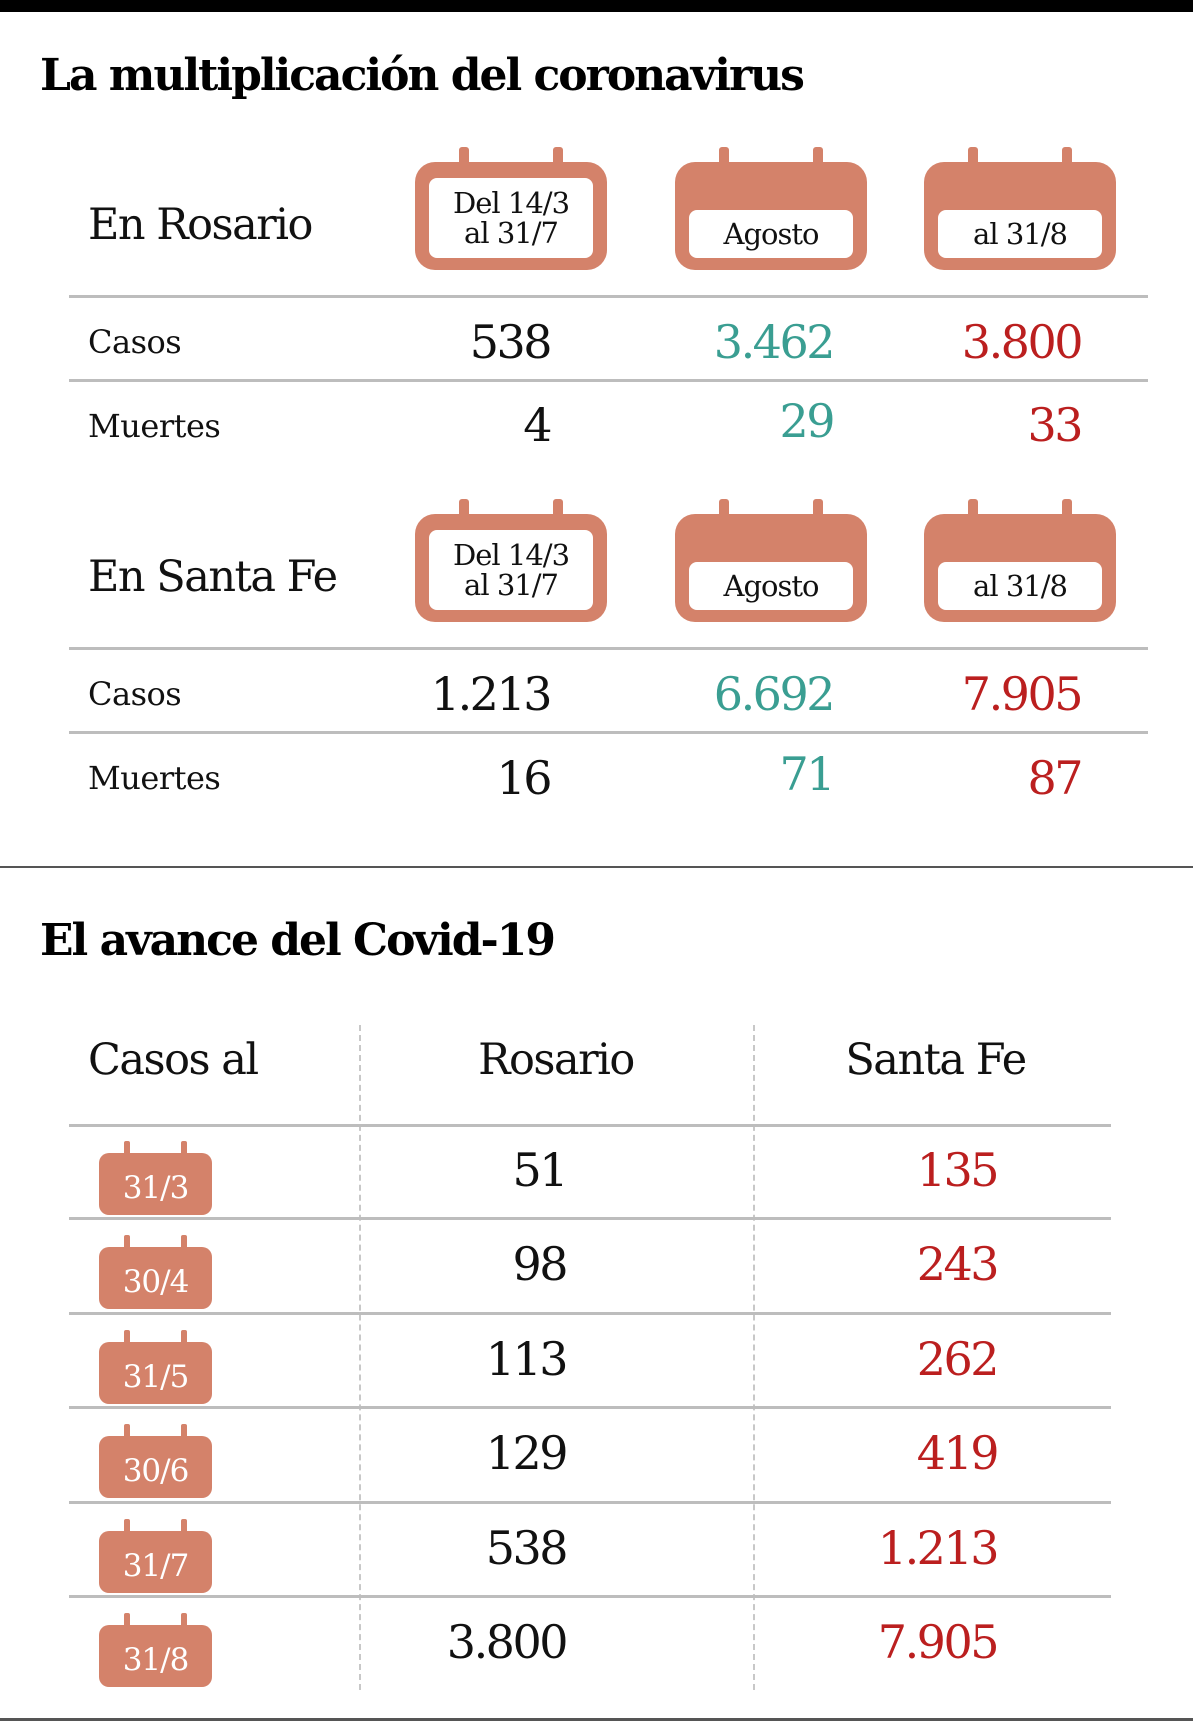  Describe the element at coordinates (958, 1358) in the screenshot. I see `value-santa-fe: 262` at that location.